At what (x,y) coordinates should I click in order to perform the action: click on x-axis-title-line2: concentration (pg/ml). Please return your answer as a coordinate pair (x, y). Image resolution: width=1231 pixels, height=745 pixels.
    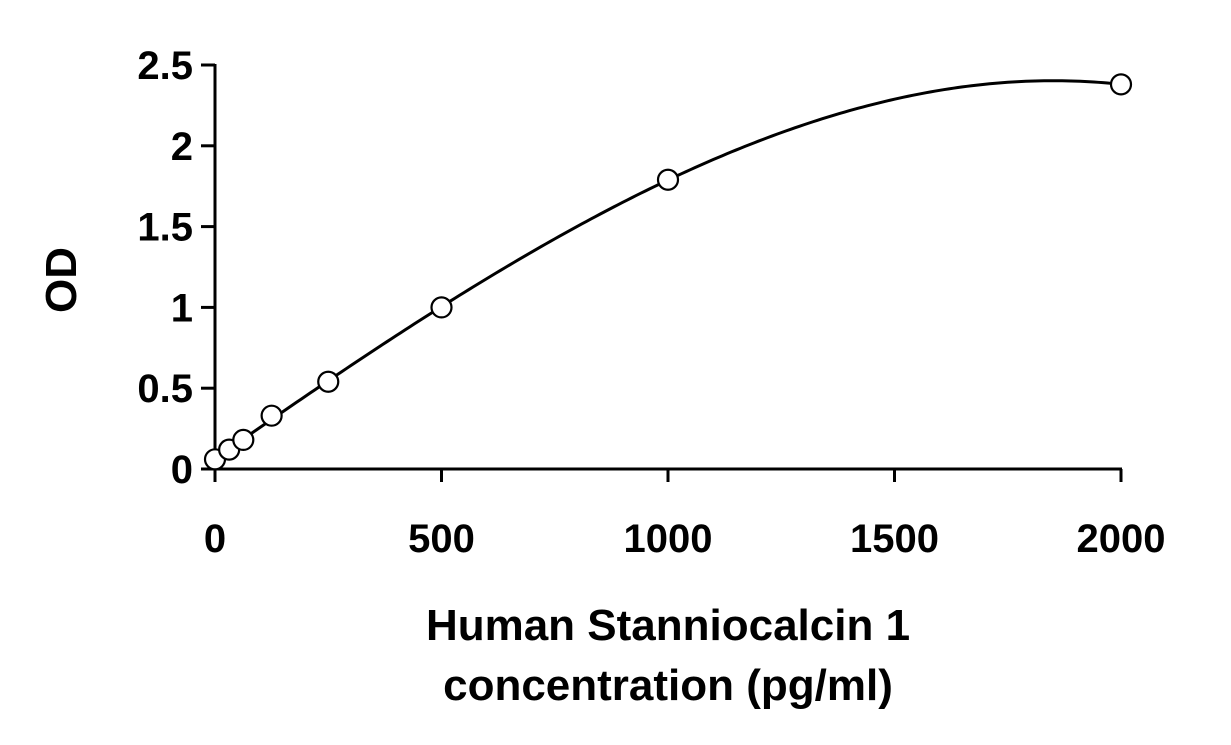
    Looking at the image, I should click on (668, 685).